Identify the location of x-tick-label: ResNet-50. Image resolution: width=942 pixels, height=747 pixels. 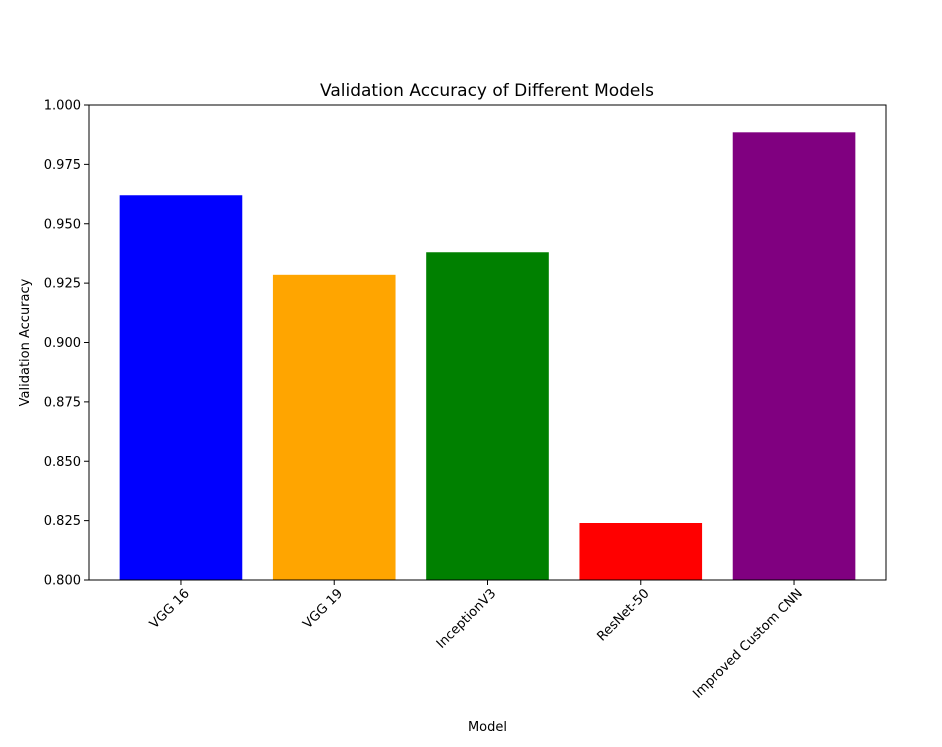
(623, 615).